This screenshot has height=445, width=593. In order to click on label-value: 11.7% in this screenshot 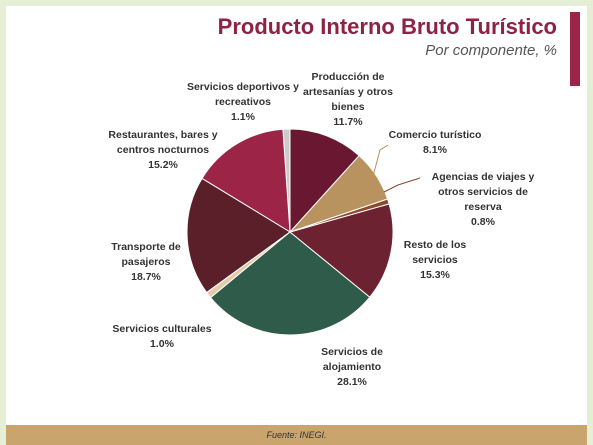, I will do `click(348, 122)`.